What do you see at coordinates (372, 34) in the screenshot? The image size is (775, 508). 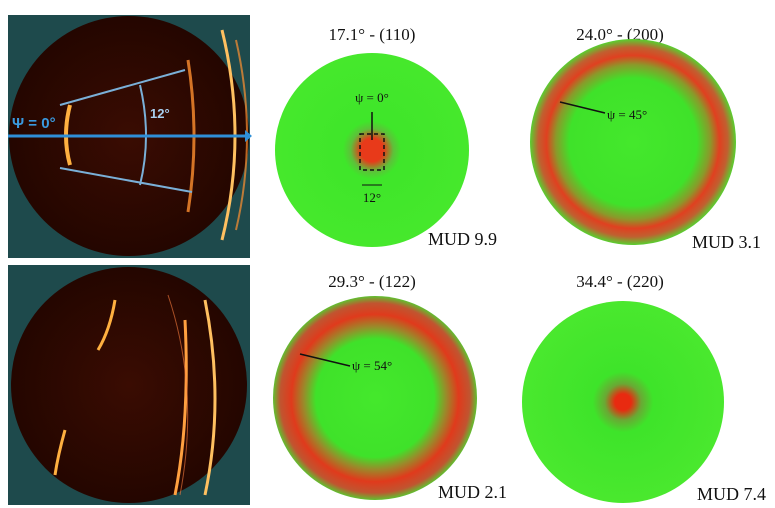 I see `pole-figure-title: 17.1° - (110)` at bounding box center [372, 34].